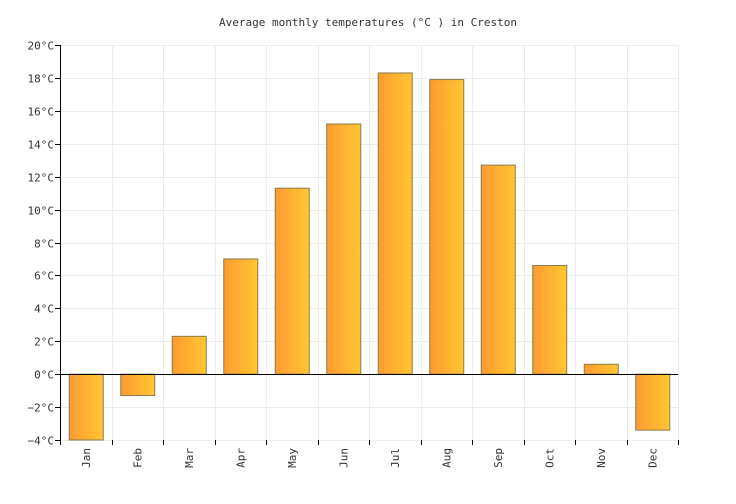  What do you see at coordinates (189, 355) in the screenshot?
I see `bar-mar` at bounding box center [189, 355].